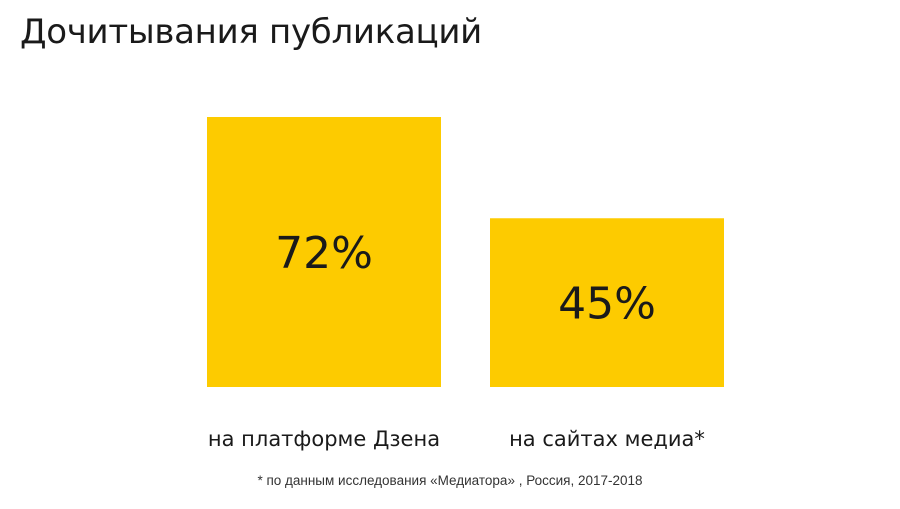 The height and width of the screenshot is (509, 900). I want to click on category-label-1: на платформе Дзена, so click(324, 439).